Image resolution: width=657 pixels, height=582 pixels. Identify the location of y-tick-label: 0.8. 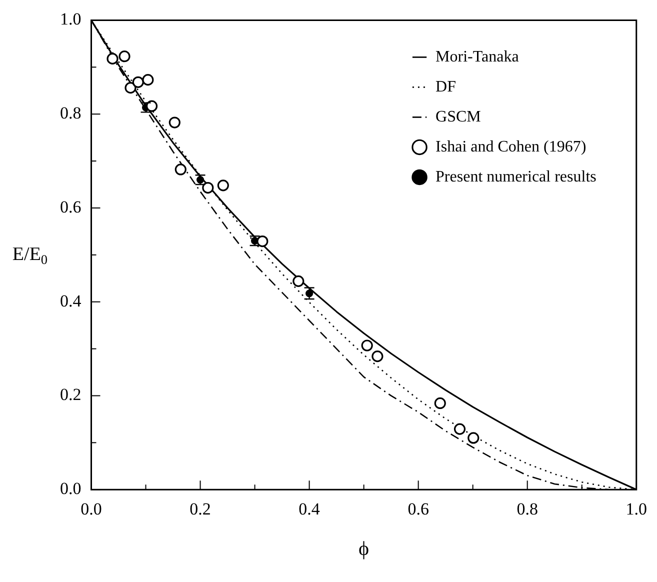
(71, 113).